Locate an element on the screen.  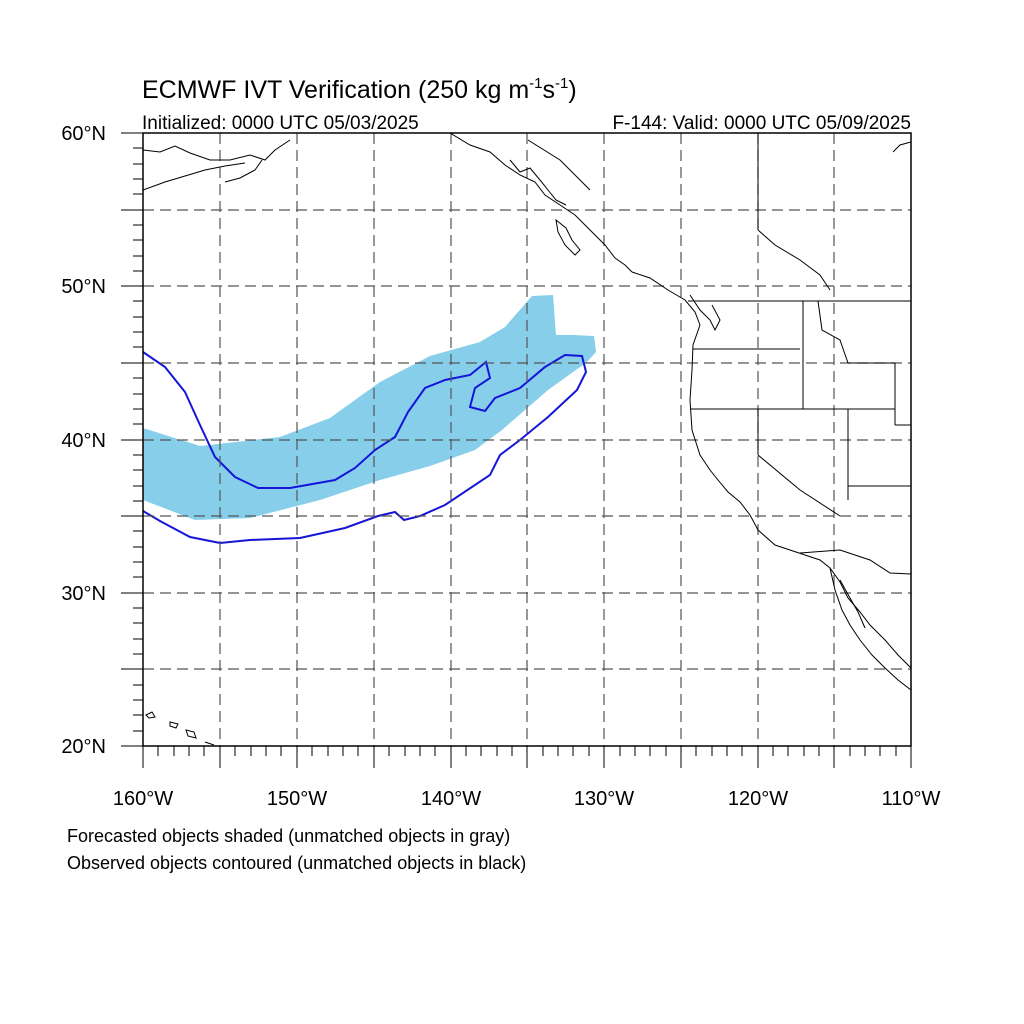
figure-title: ECMWF IVT Verification (250 kg m-1s-1) is located at coordinates (359, 89).